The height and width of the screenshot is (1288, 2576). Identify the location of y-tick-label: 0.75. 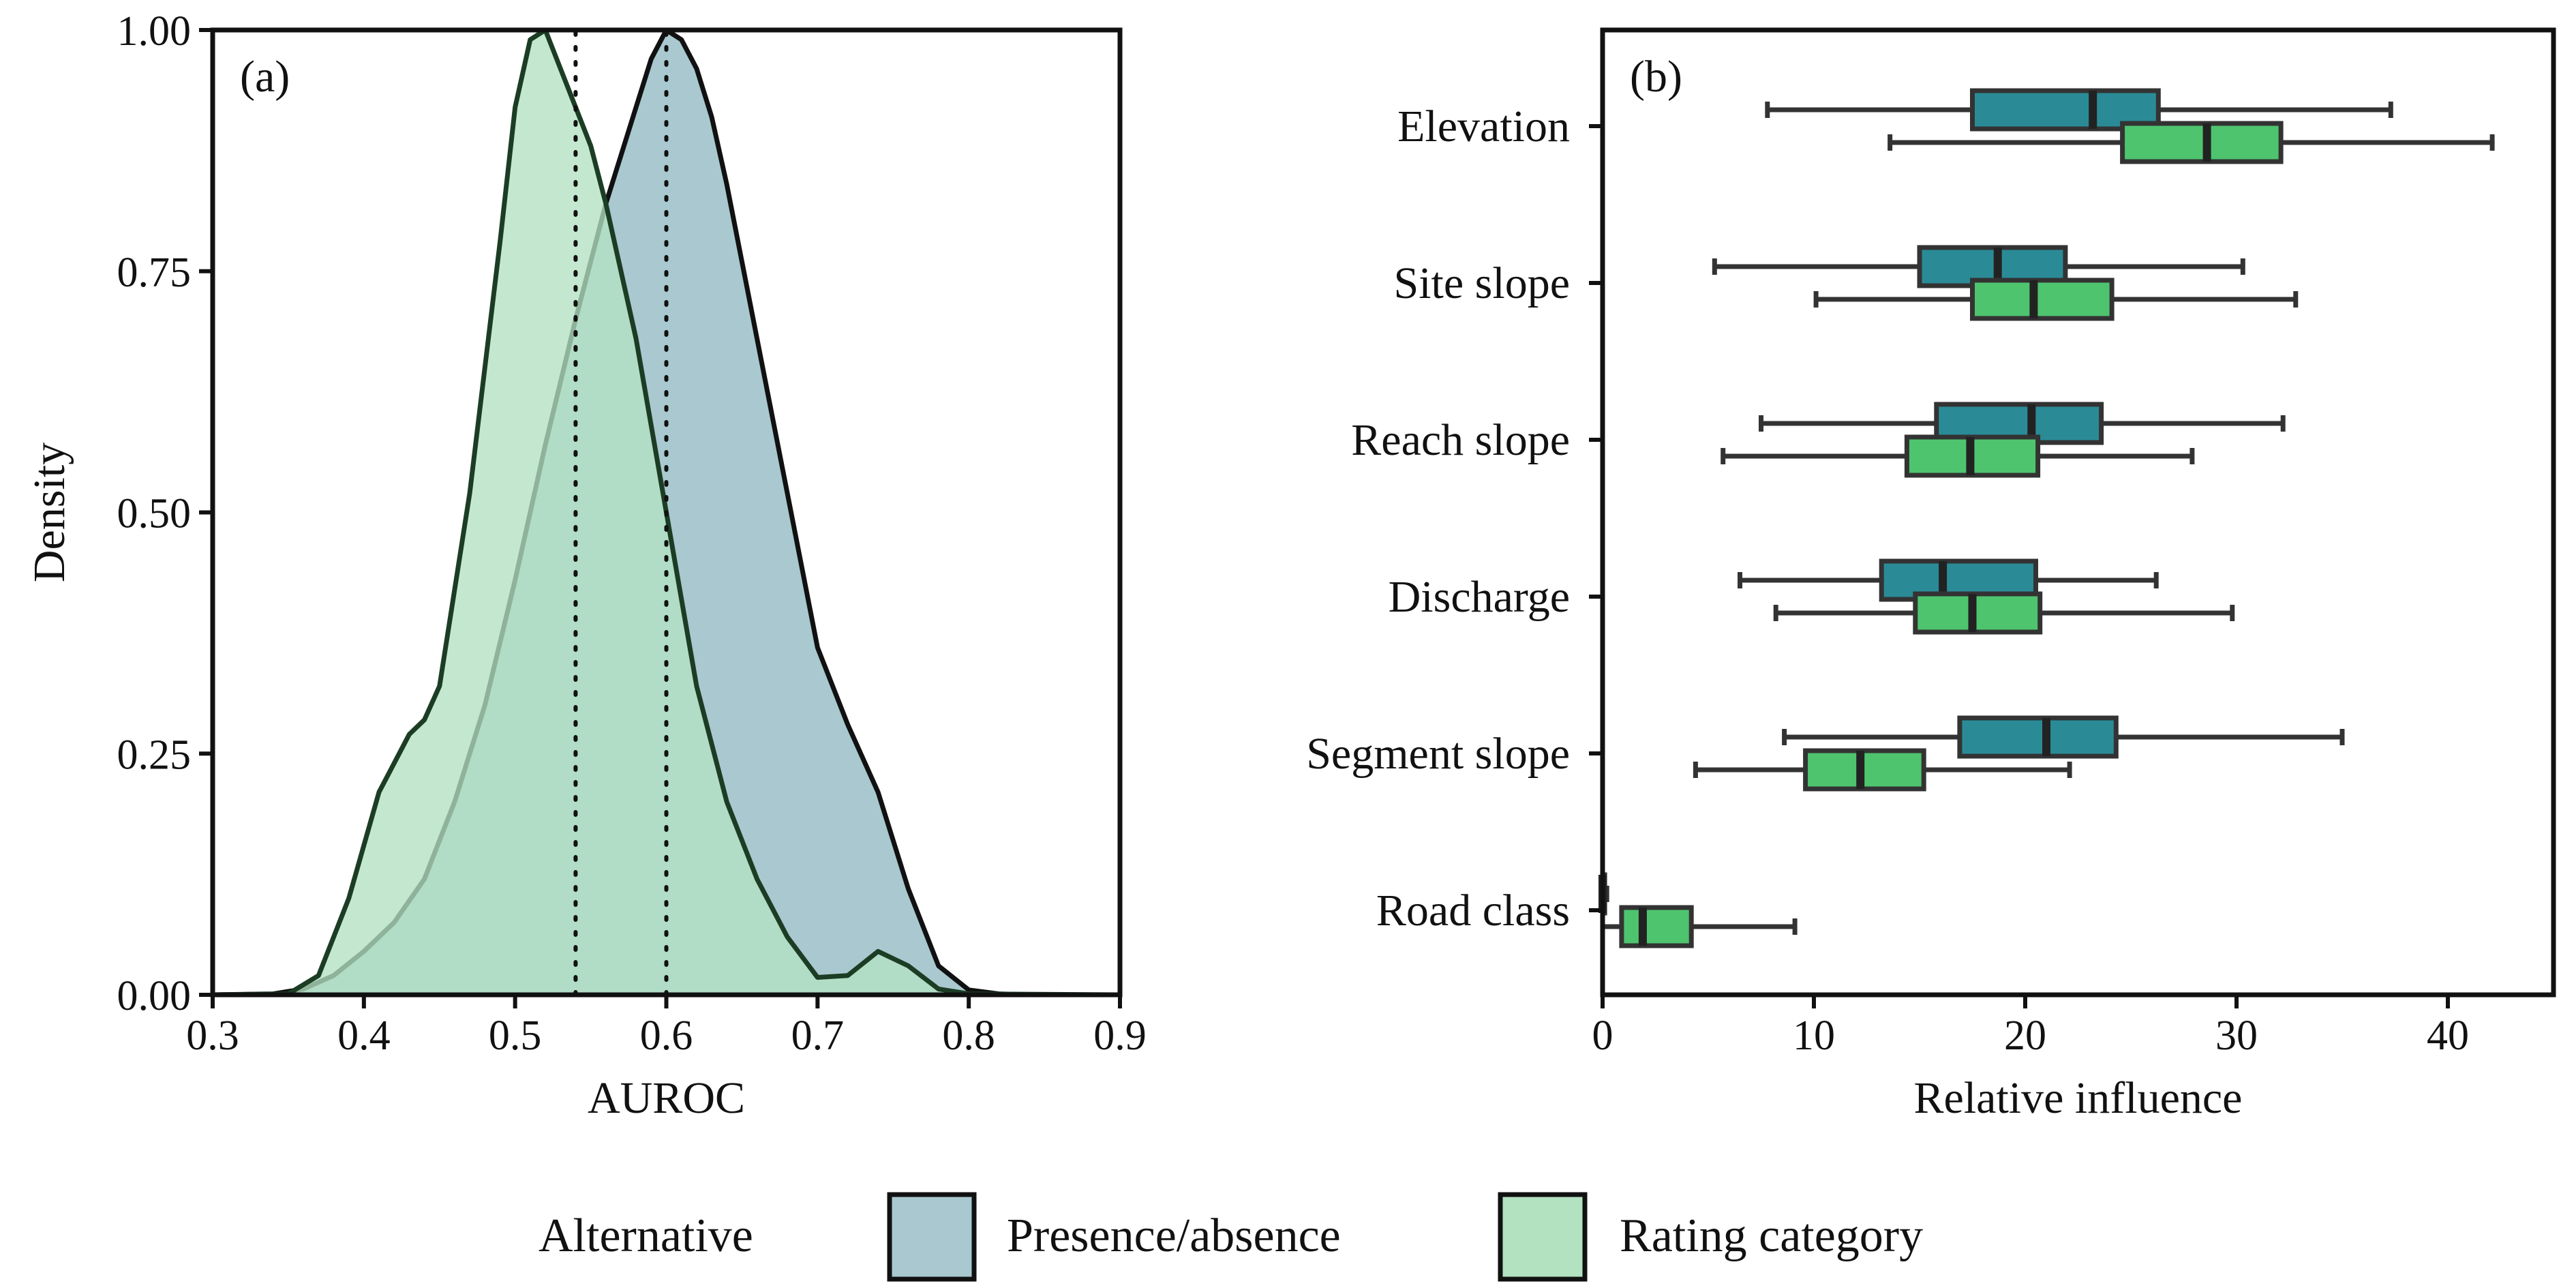
(154, 273).